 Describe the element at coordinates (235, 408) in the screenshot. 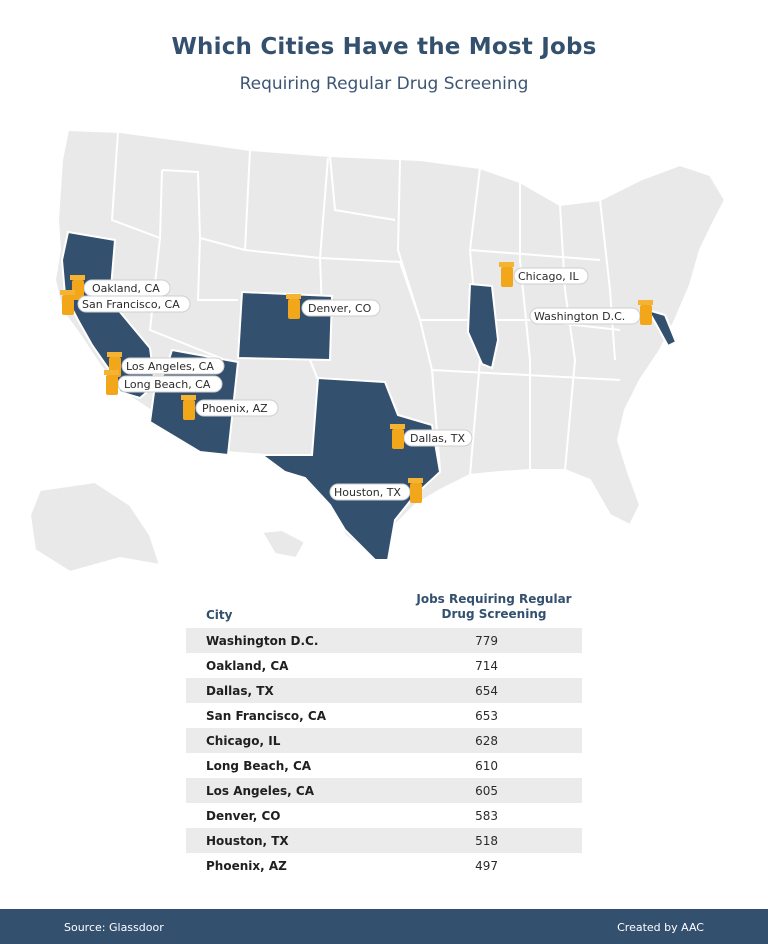

I see `pin-label: Phoenix, AZ` at that location.